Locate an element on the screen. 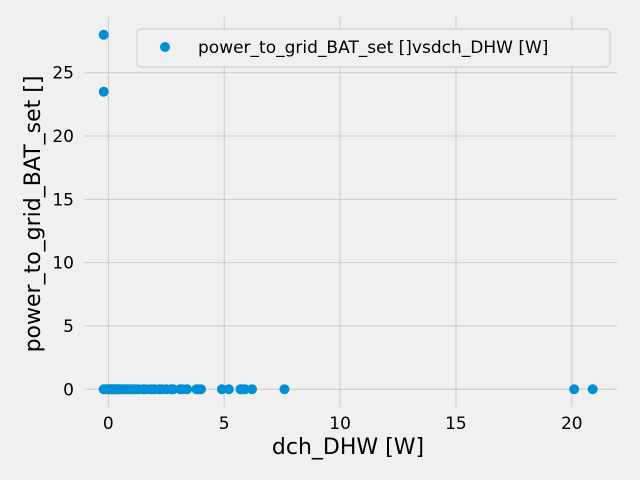  y-tick-label: 5 is located at coordinates (68, 327).